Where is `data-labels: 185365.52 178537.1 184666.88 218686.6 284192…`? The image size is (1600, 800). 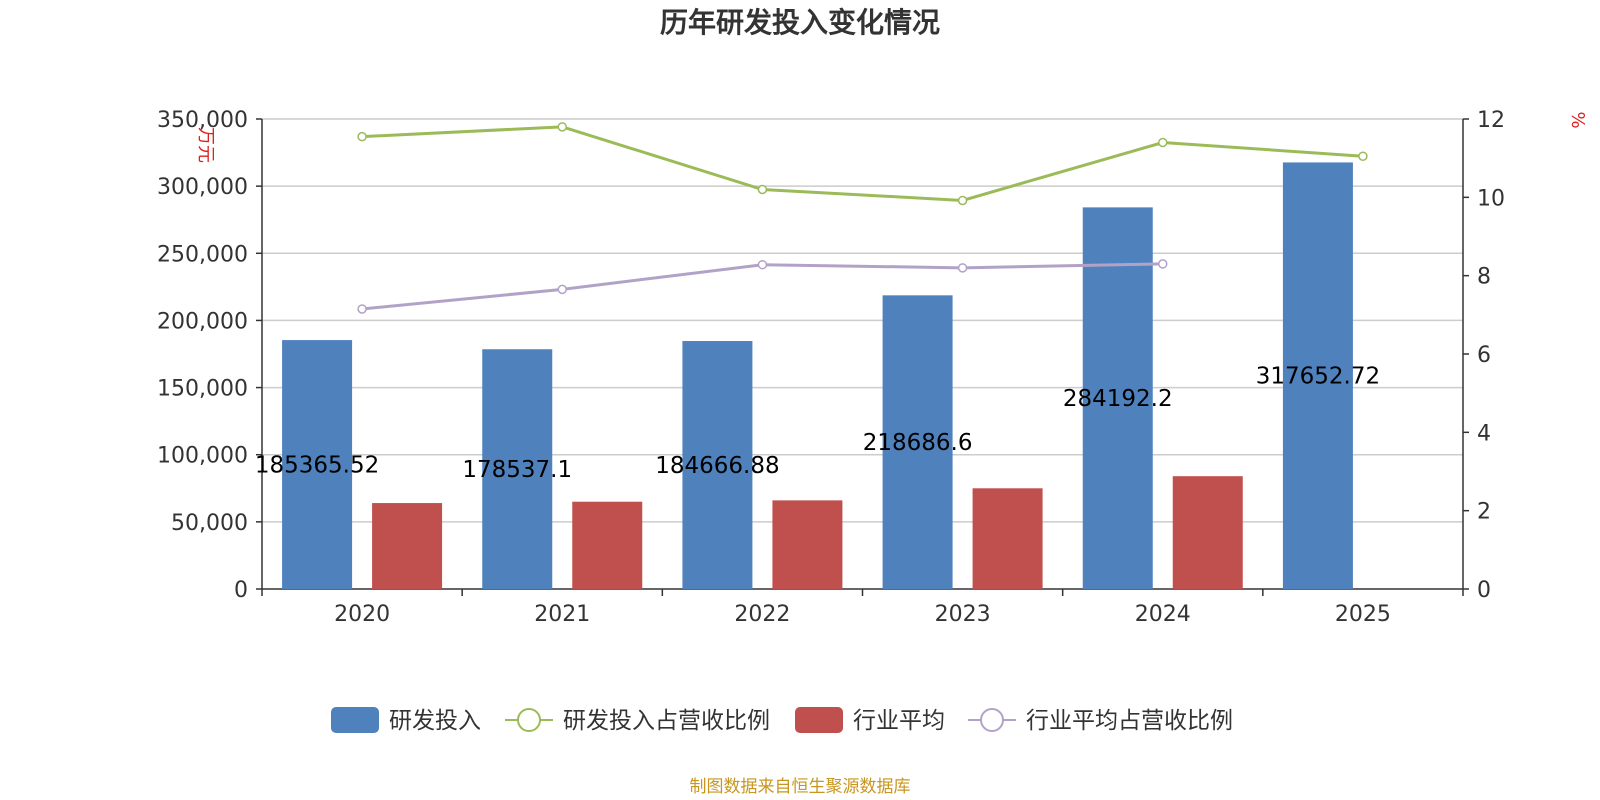
data-labels: 185365.52 178537.1 184666.88 218686.6 284192… is located at coordinates (817, 423).